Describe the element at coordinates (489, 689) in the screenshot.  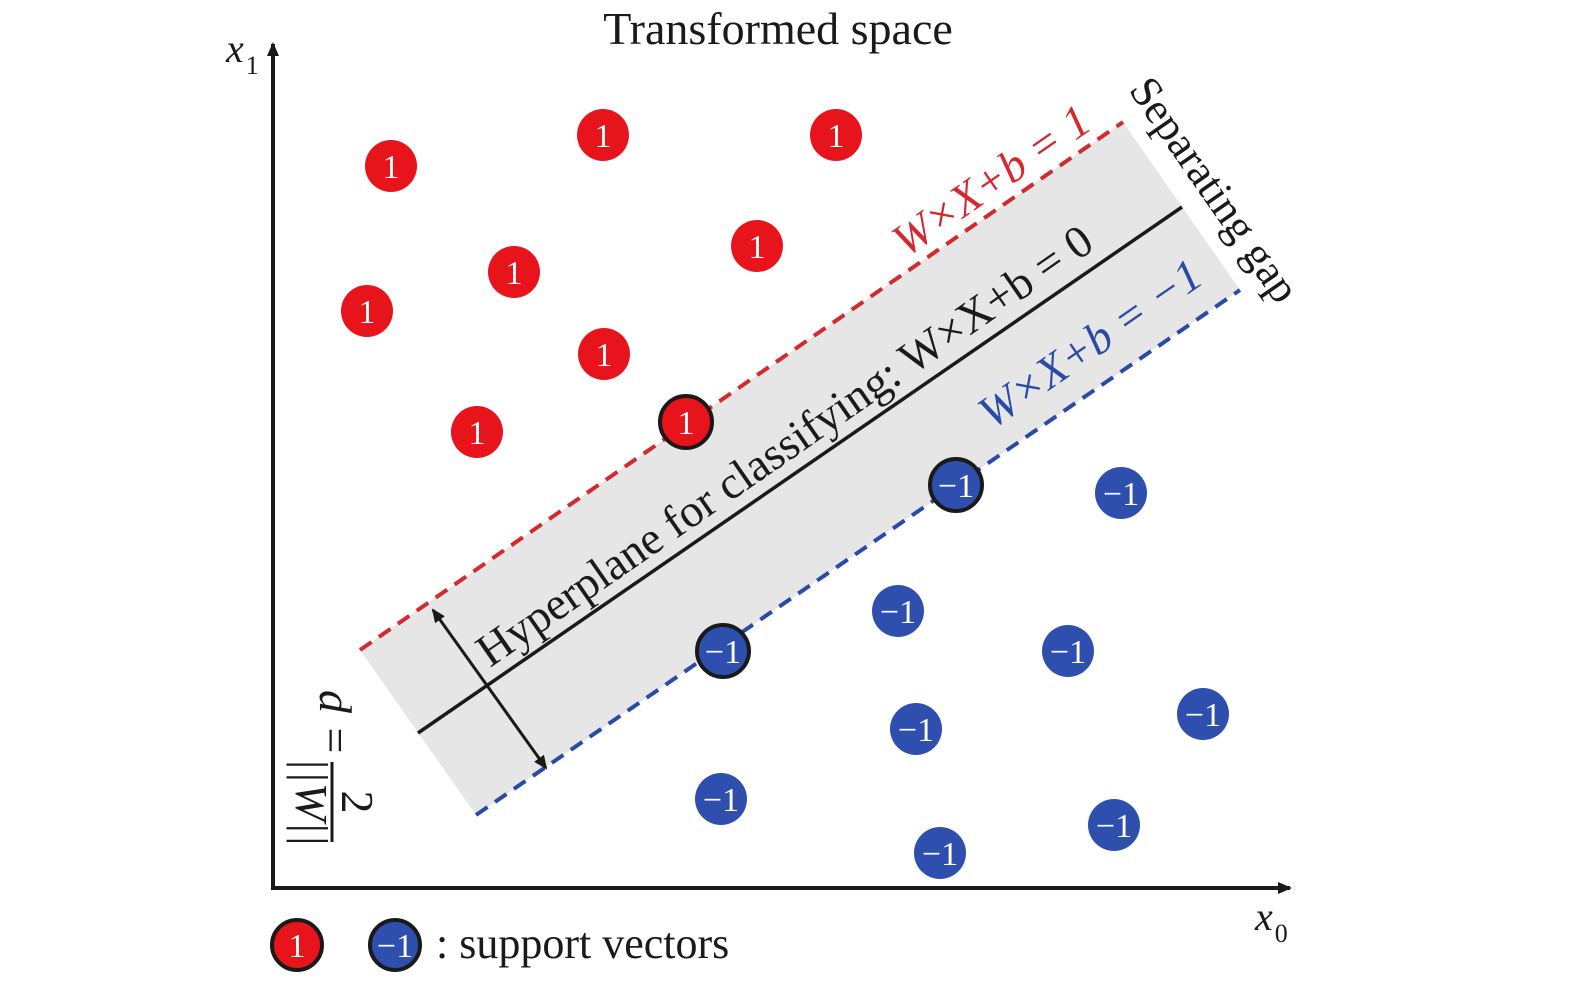
I see `distance-arrow` at that location.